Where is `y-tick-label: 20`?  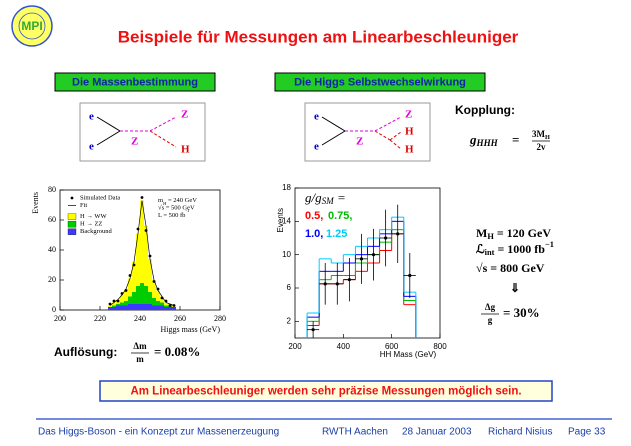 y-tick-label: 20 is located at coordinates (52, 279).